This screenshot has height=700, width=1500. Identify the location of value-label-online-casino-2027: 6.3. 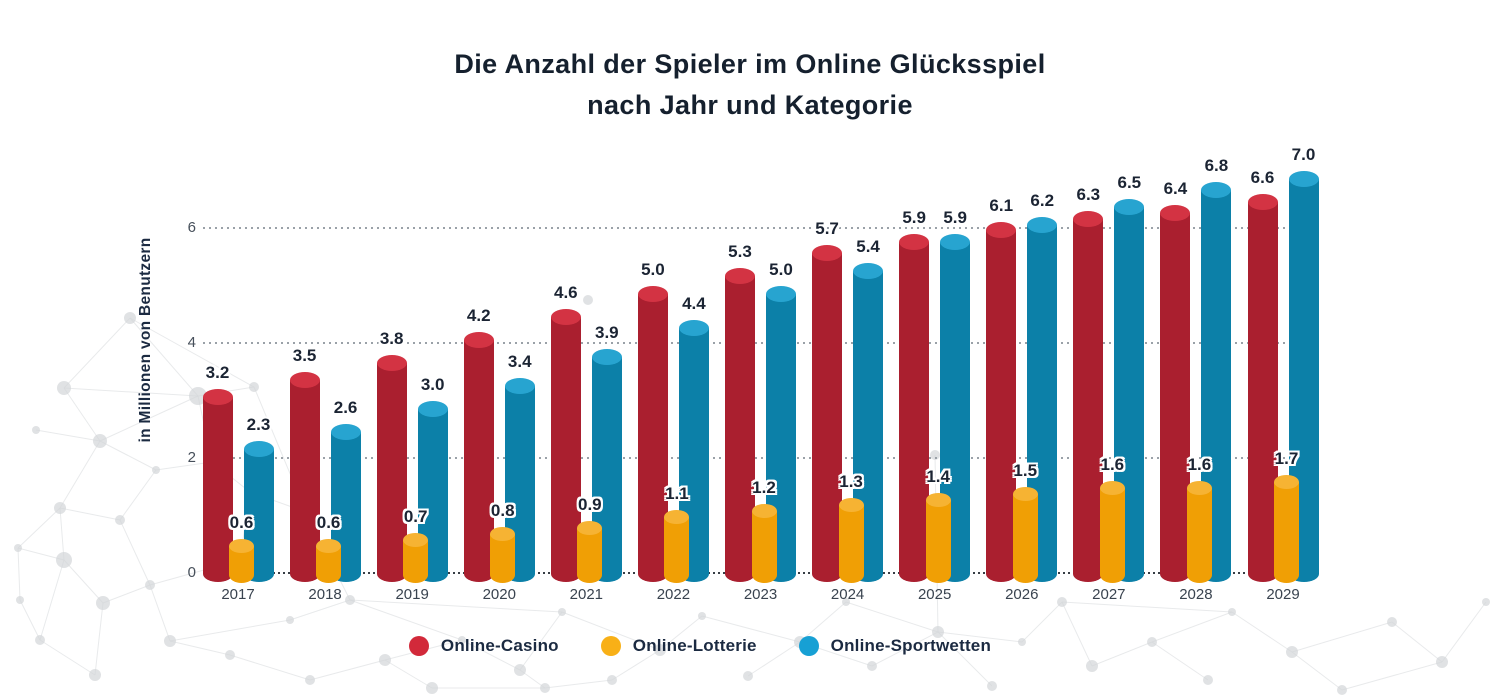
(1088, 194).